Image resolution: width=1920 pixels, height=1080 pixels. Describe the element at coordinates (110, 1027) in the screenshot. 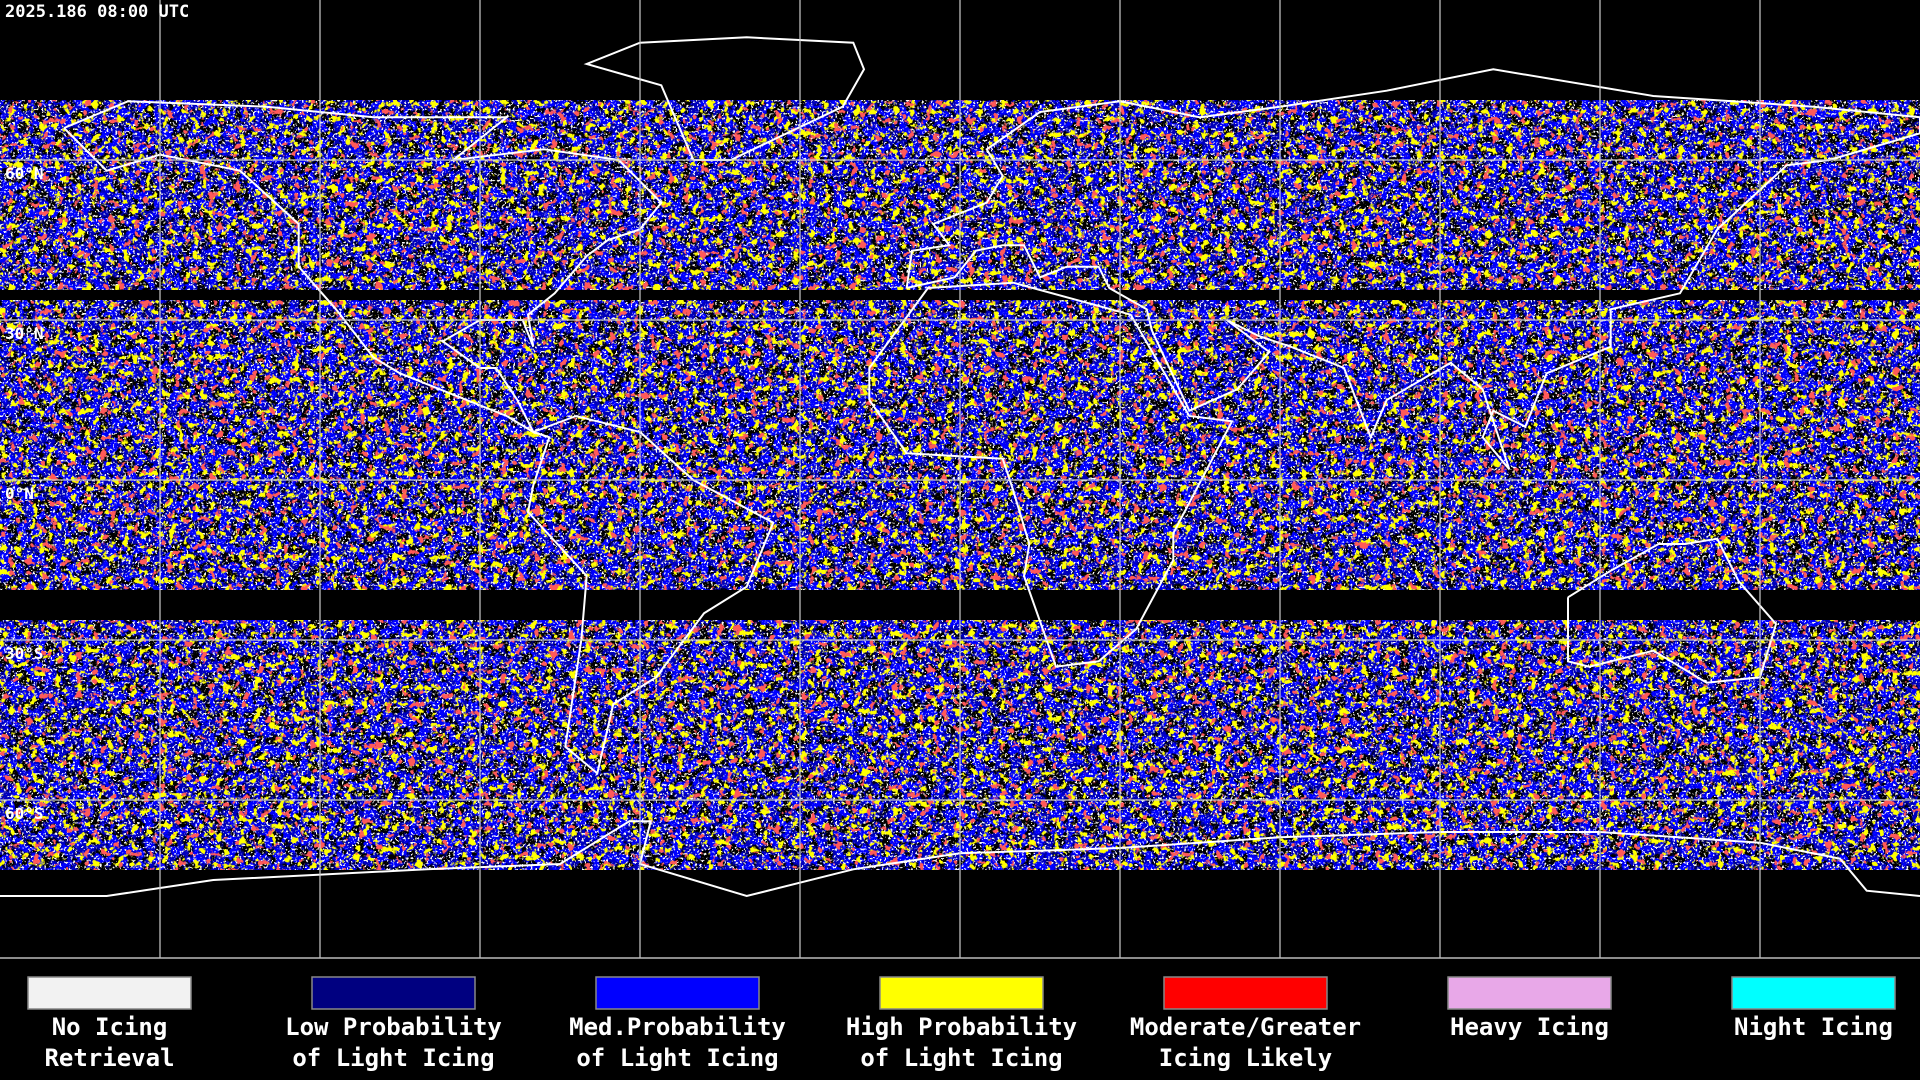

I see `legend-label: No Icing` at that location.